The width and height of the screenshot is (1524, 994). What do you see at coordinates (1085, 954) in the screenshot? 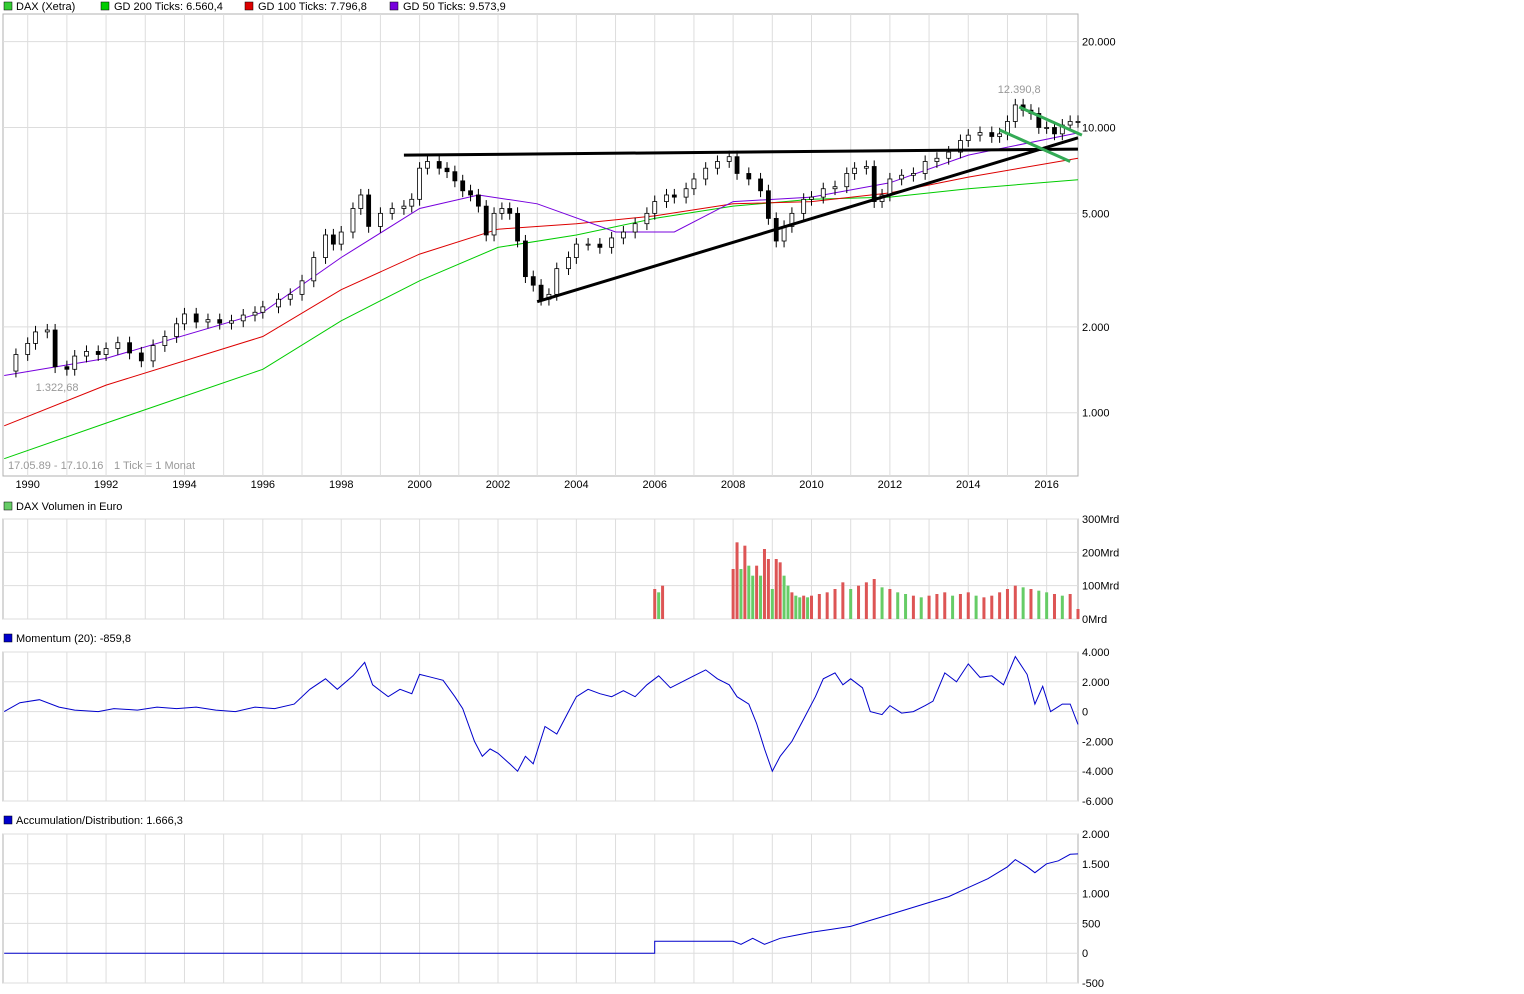
I see `y-tick-label: 0` at bounding box center [1085, 954].